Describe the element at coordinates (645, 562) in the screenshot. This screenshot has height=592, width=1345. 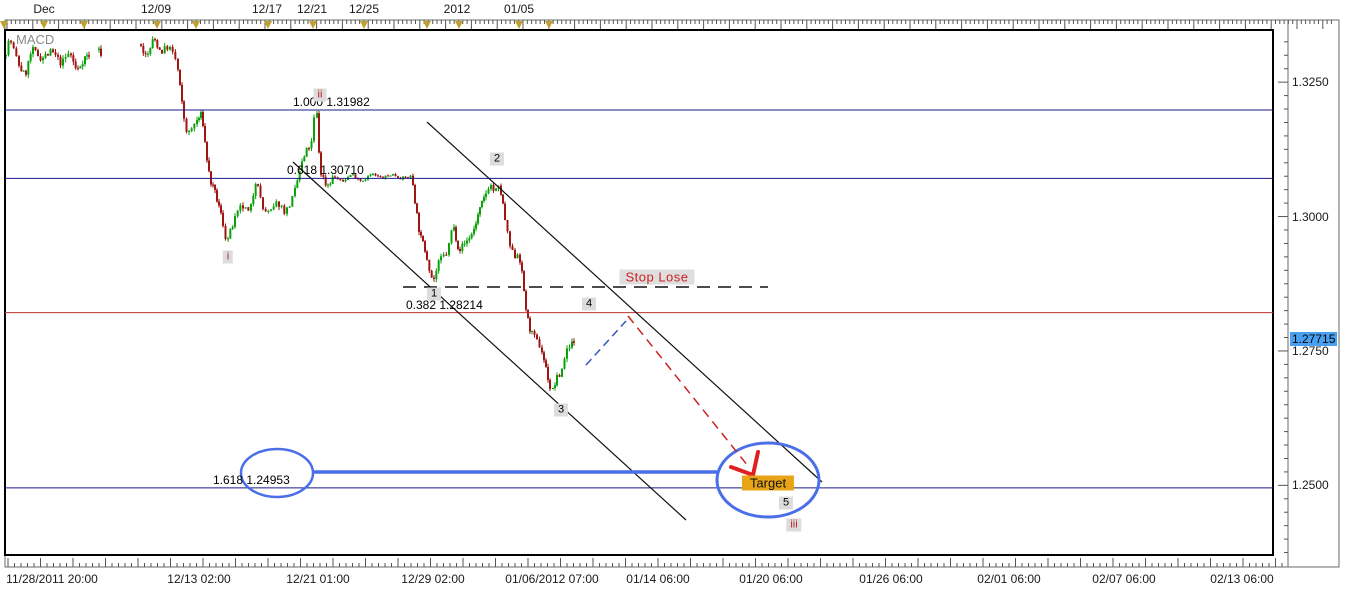
I see `bottom-ruler` at that location.